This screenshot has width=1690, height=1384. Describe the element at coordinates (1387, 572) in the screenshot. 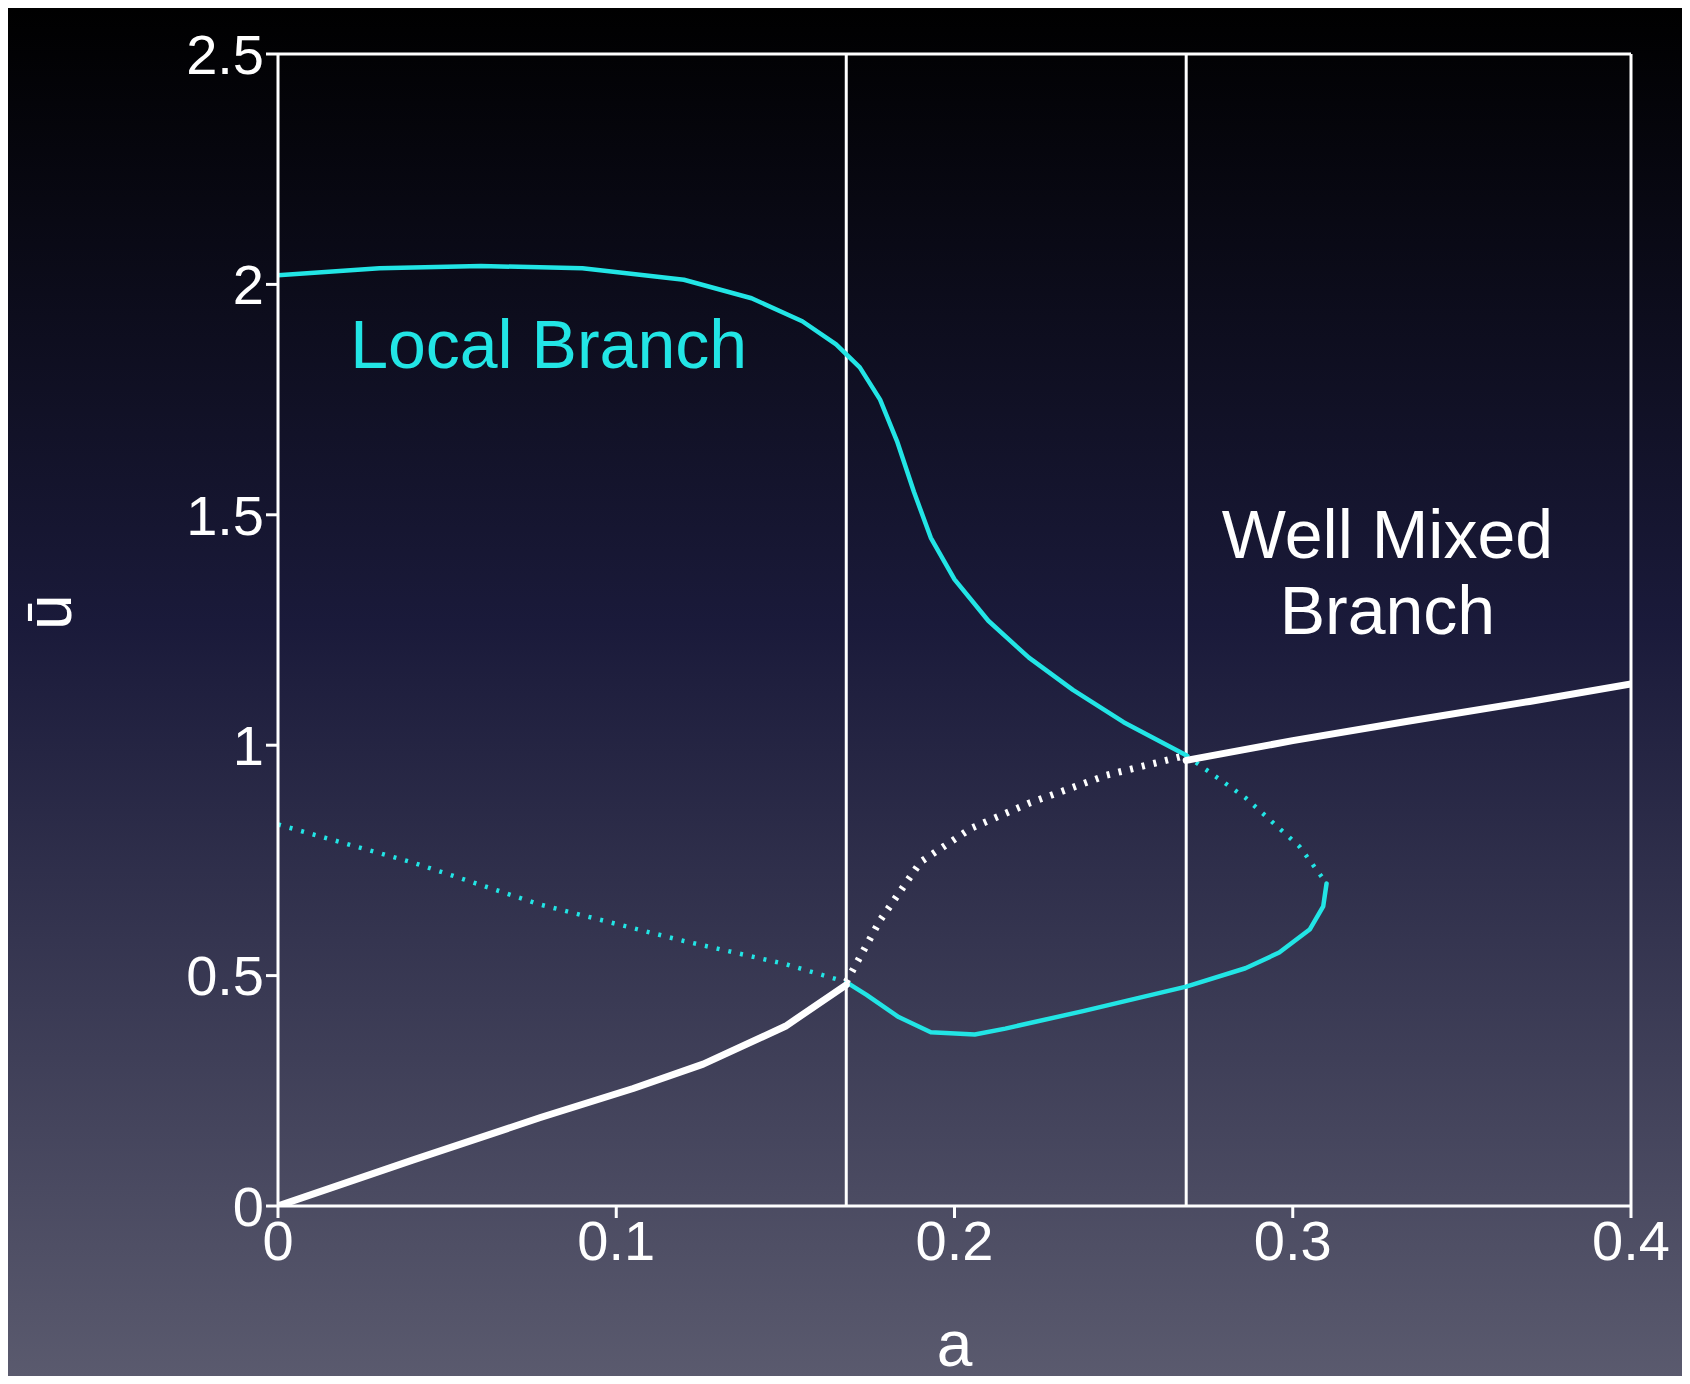

I see `annotation: Well Mixed Branch` at that location.